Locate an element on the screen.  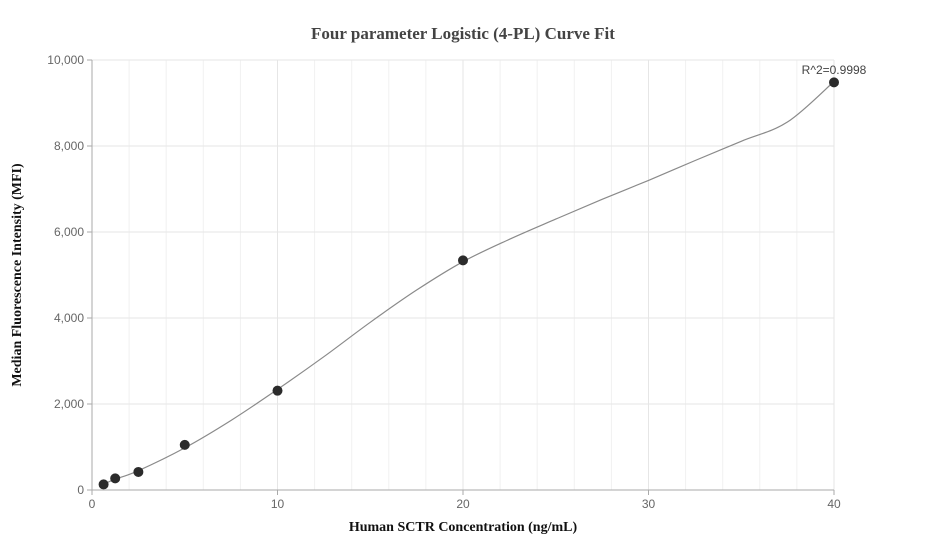
r-squared-annotation: R^2=0.9998 is located at coordinates (834, 70).